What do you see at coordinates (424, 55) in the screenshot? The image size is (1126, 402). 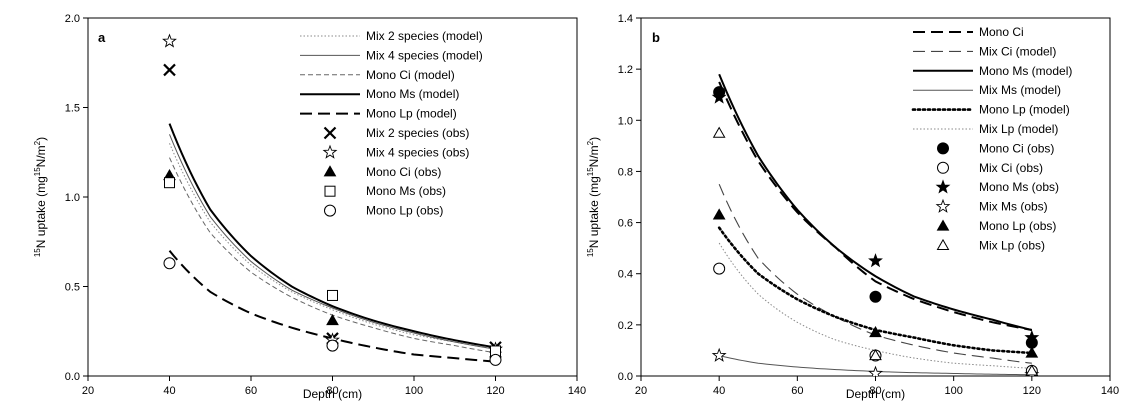 I see `legend-label: Mix 4 species (model)` at bounding box center [424, 55].